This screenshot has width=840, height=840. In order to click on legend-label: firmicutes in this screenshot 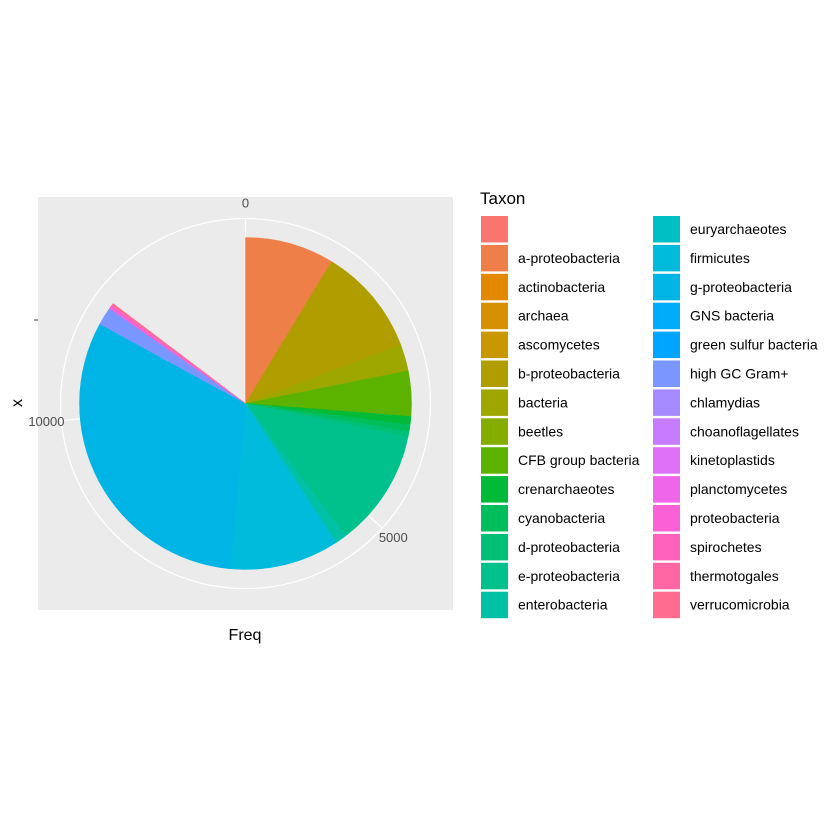, I will do `click(720, 258)`.